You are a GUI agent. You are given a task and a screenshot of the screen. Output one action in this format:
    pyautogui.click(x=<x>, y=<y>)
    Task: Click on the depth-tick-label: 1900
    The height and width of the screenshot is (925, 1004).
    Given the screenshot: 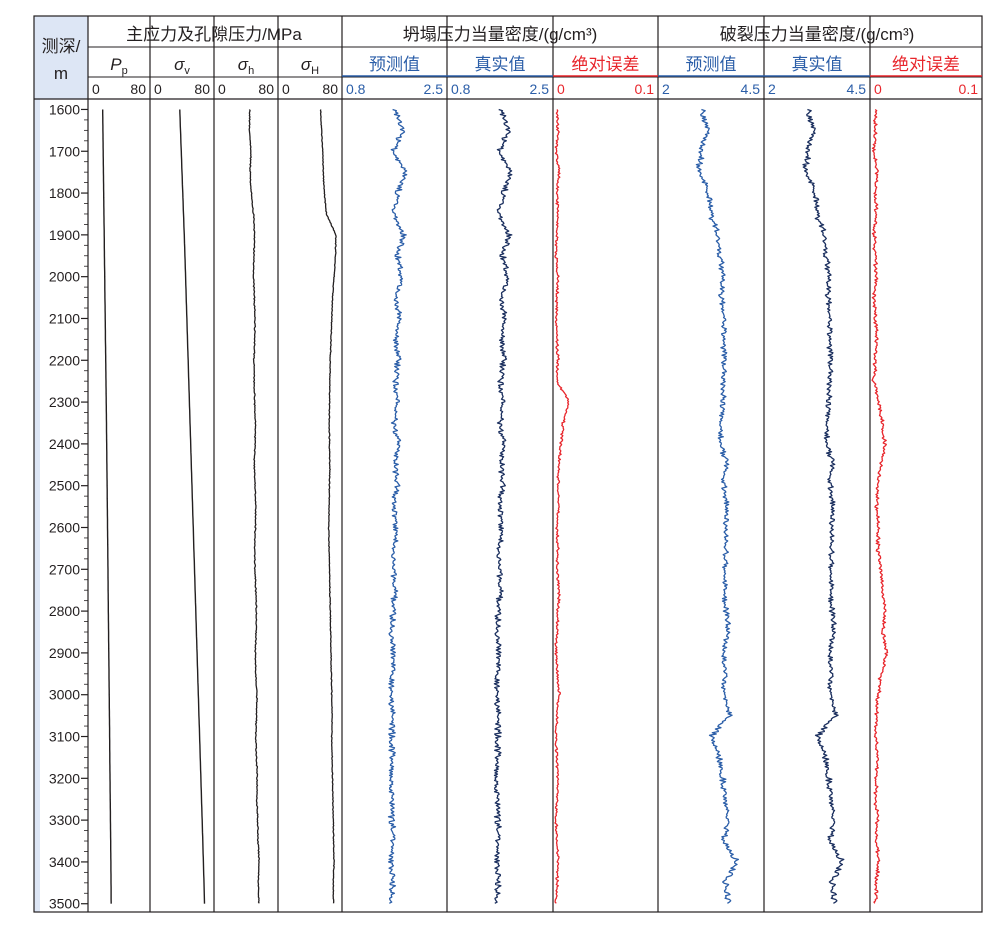 What is the action you would take?
    pyautogui.click(x=64, y=235)
    